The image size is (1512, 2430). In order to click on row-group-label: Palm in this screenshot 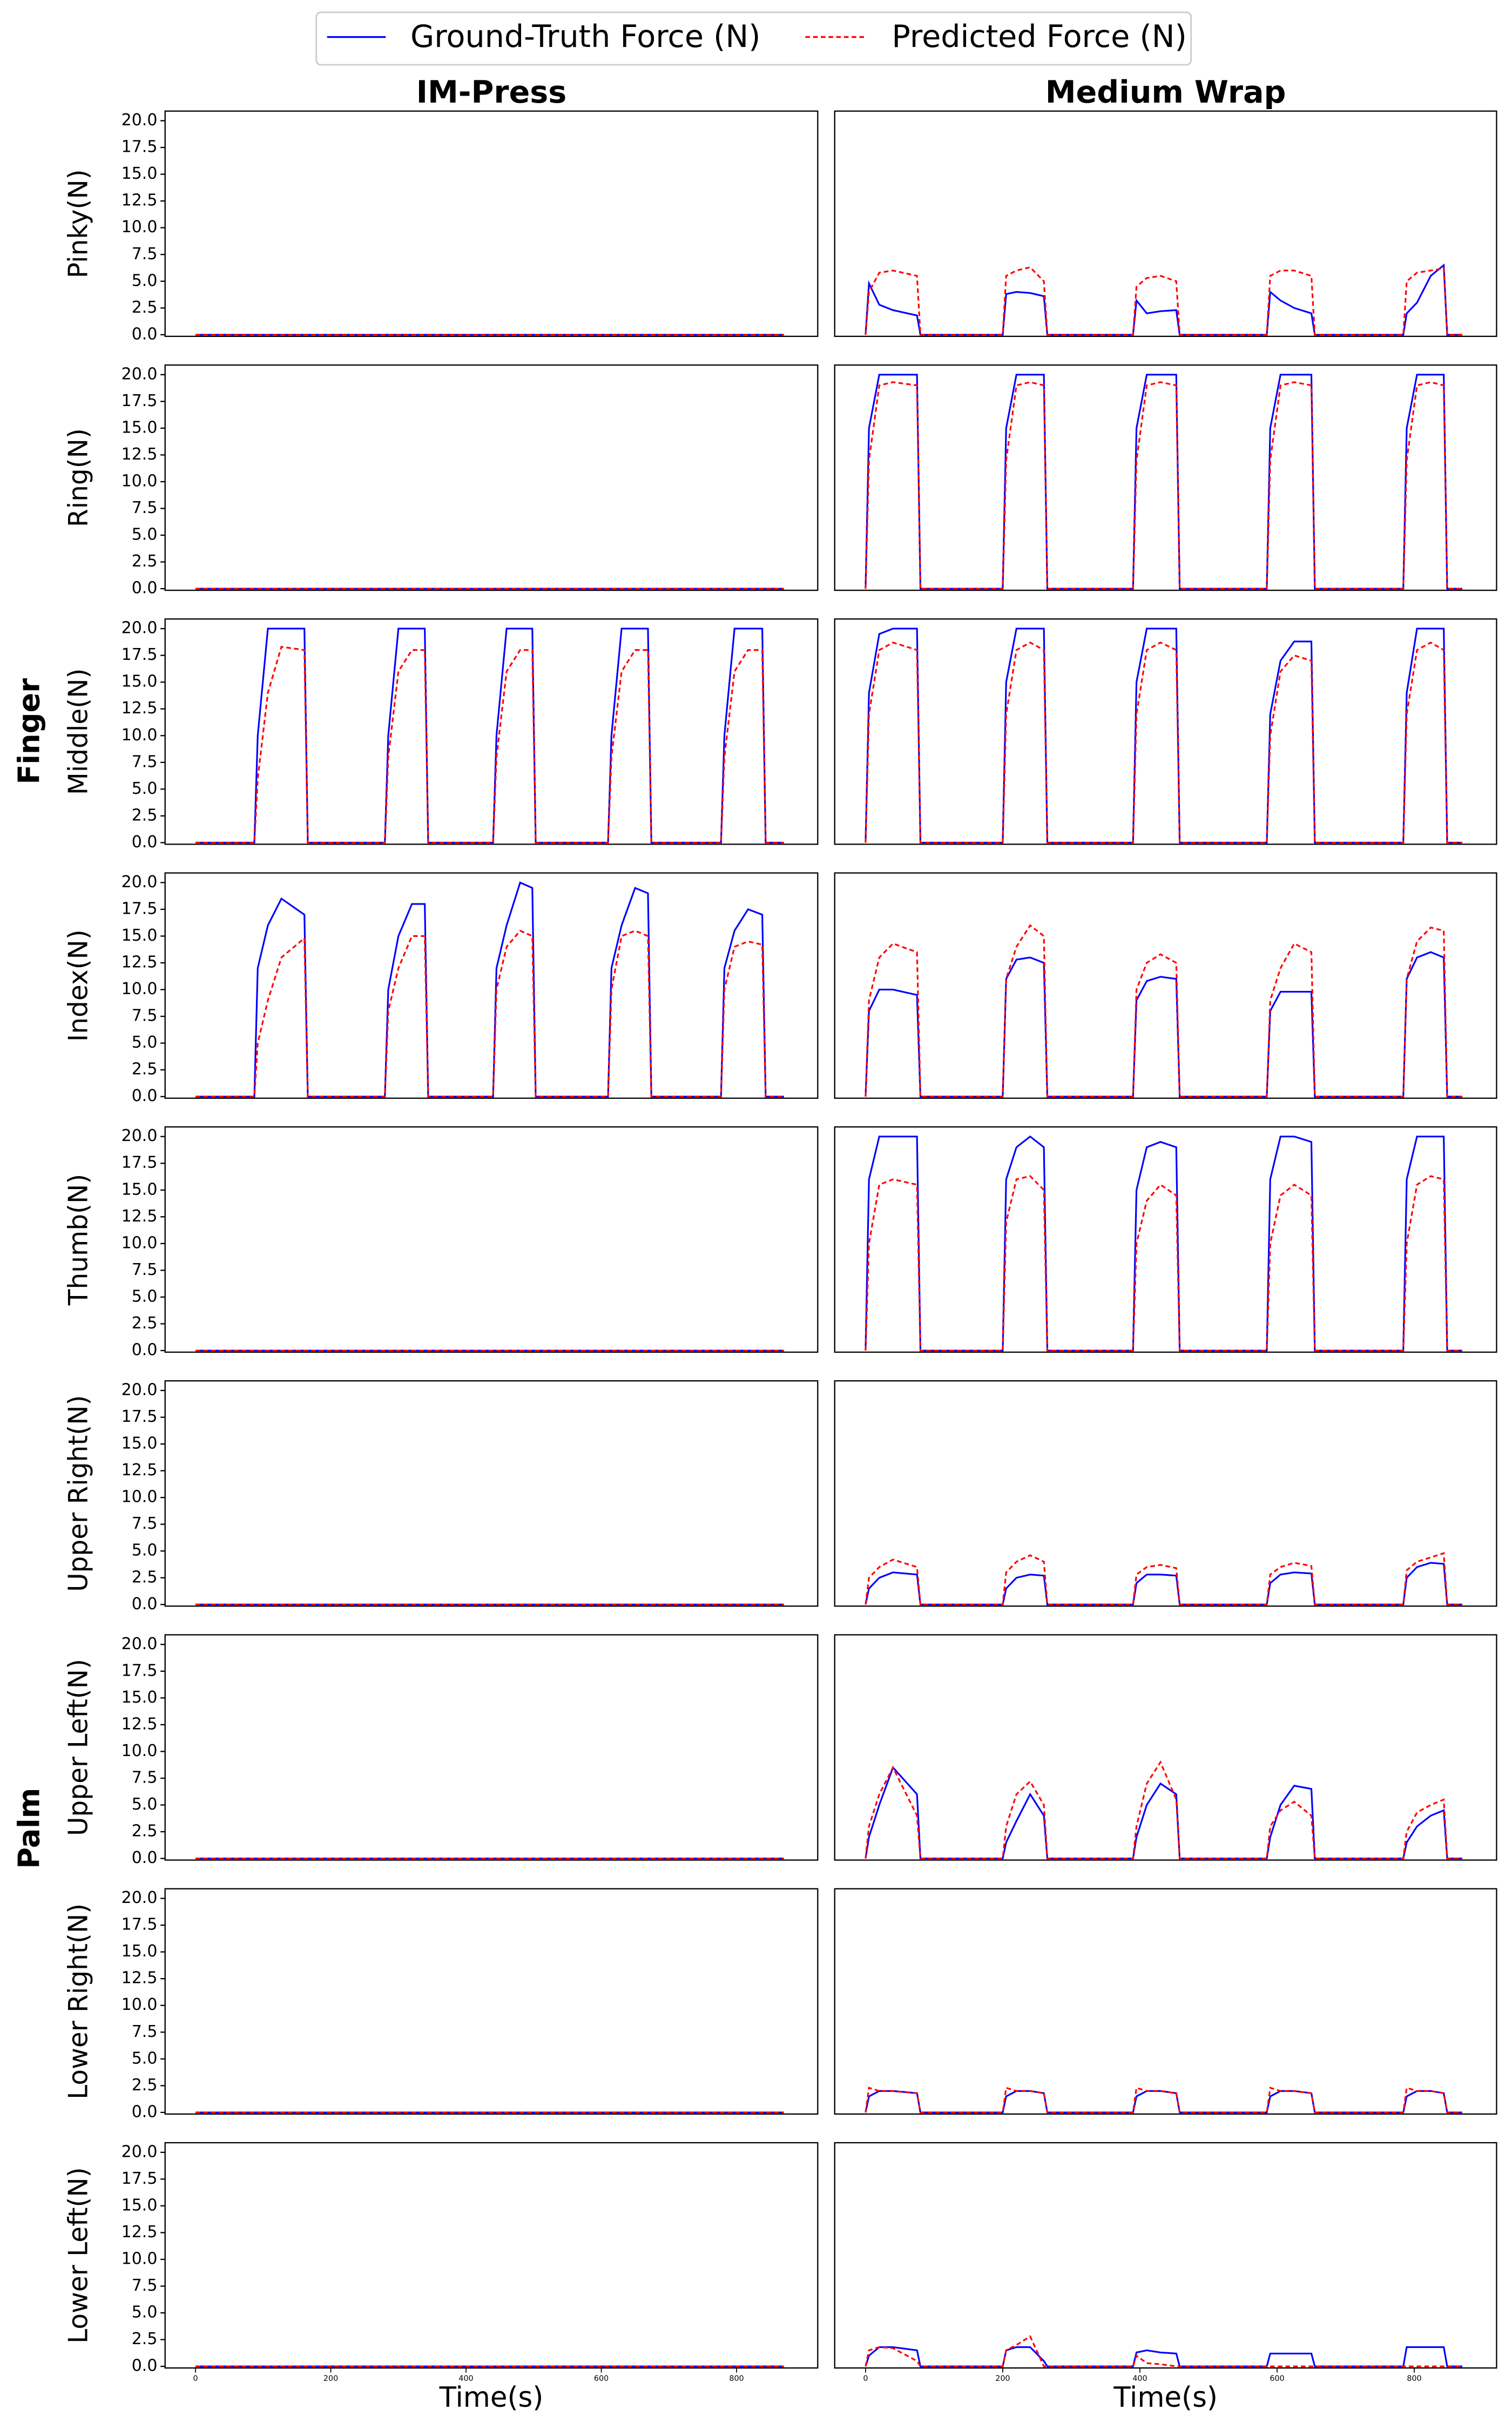, I will do `click(29, 1829)`.